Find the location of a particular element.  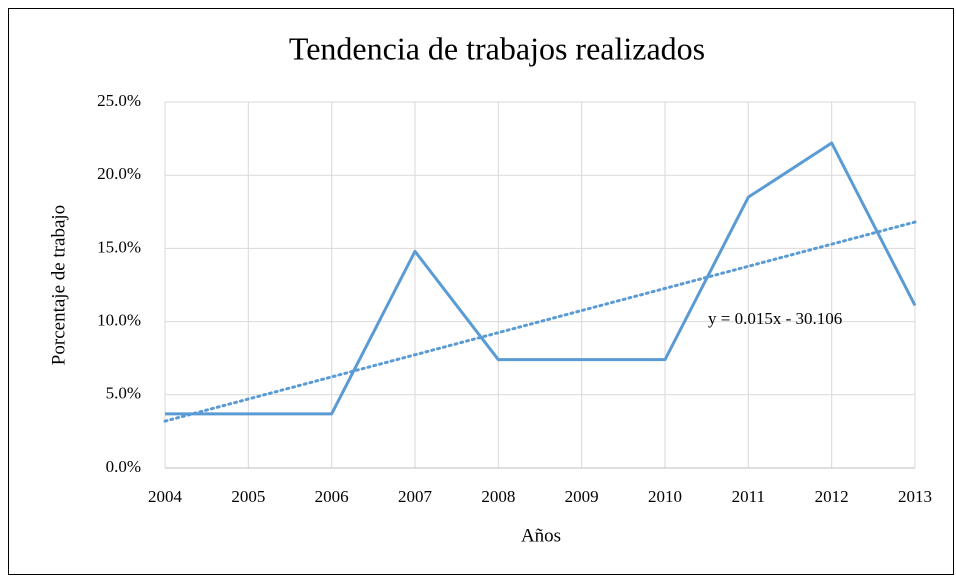

y-tick-label: 20.0% is located at coordinates (119, 173).